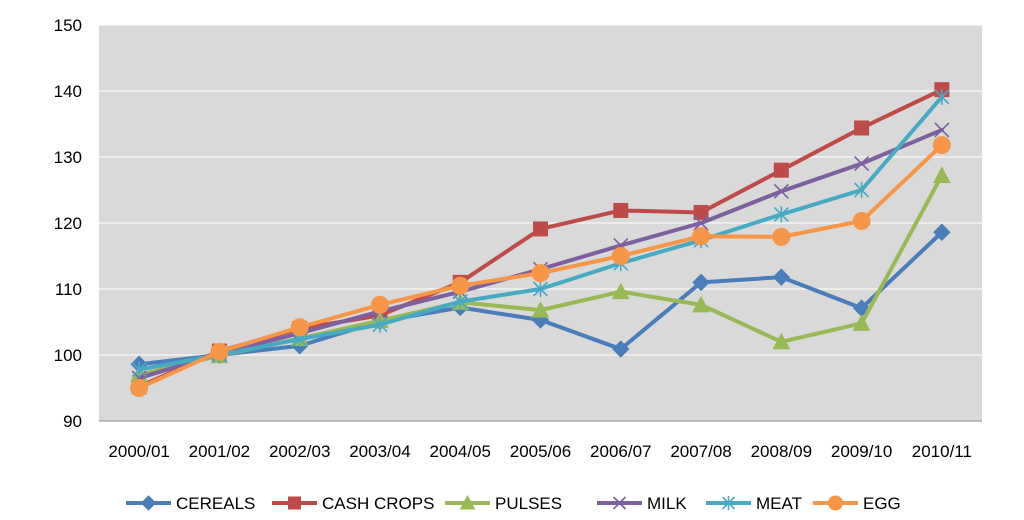 This screenshot has width=1024, height=520. I want to click on x-tick-label: 2005/06, so click(540, 451).